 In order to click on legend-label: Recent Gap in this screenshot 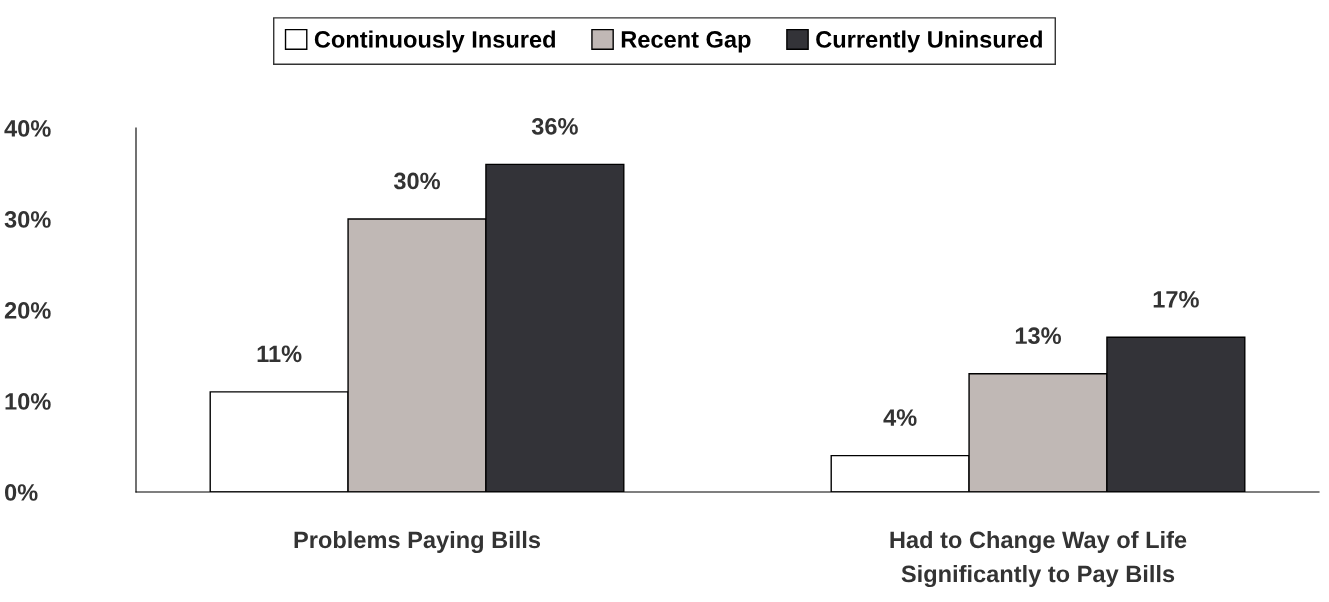, I will do `click(686, 42)`.